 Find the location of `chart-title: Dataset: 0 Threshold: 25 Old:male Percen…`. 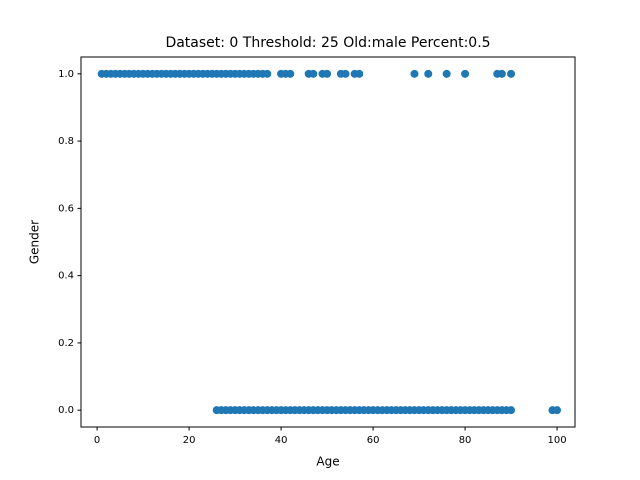

chart-title: Dataset: 0 Threshold: 25 Old:male Percen… is located at coordinates (327, 43).